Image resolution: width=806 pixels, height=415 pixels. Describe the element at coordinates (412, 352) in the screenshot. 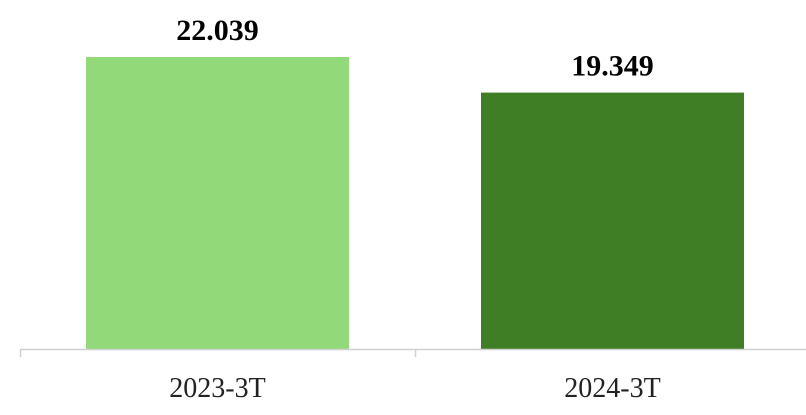

I see `x-axis` at that location.